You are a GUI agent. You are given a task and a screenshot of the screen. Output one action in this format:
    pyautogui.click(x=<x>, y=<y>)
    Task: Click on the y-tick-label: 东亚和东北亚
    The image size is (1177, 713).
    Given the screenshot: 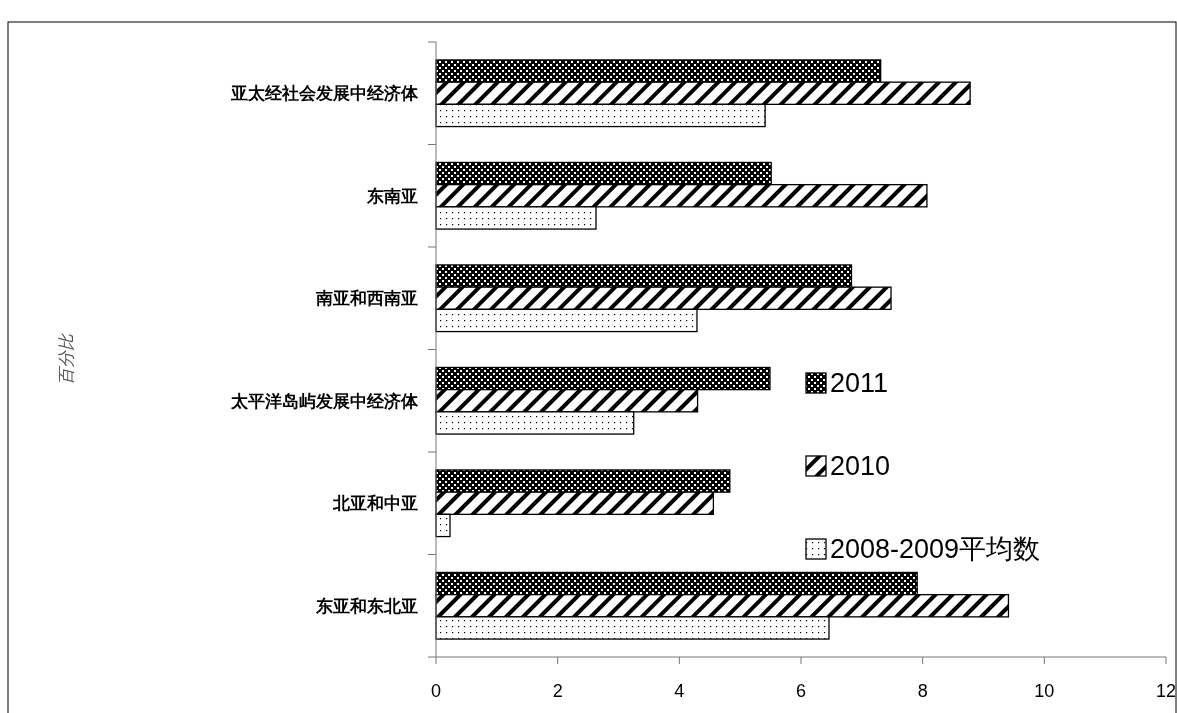 What is the action you would take?
    pyautogui.click(x=366, y=606)
    